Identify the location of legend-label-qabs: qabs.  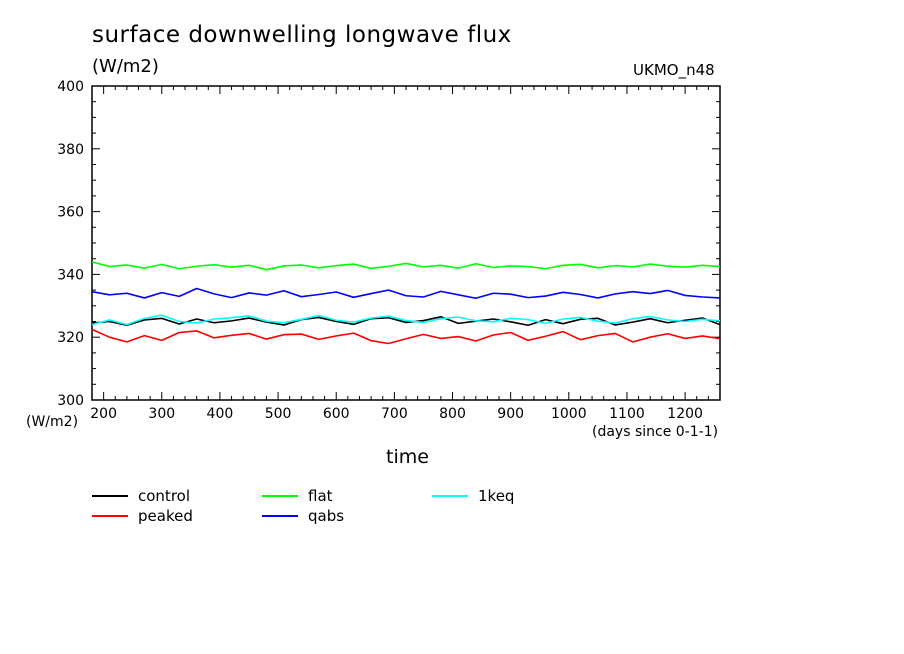
(326, 516).